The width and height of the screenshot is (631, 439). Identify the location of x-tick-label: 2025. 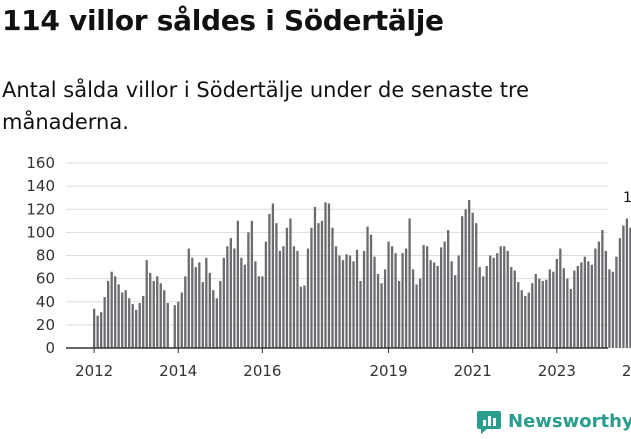
(626, 371).